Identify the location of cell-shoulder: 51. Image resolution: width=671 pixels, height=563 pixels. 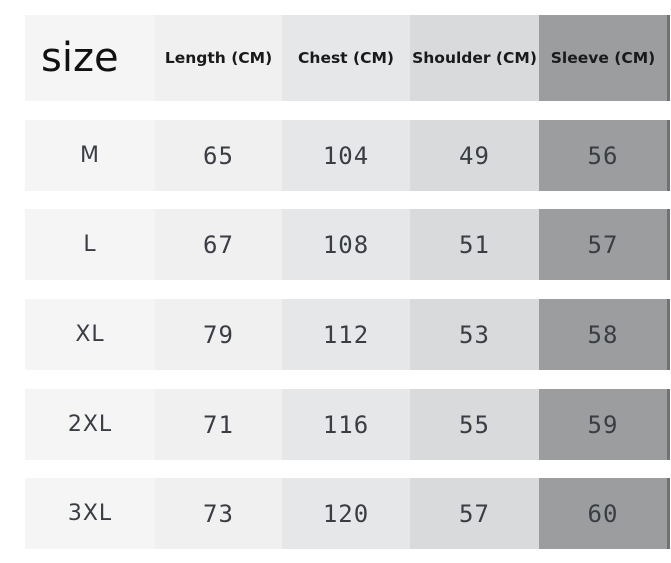
(474, 244).